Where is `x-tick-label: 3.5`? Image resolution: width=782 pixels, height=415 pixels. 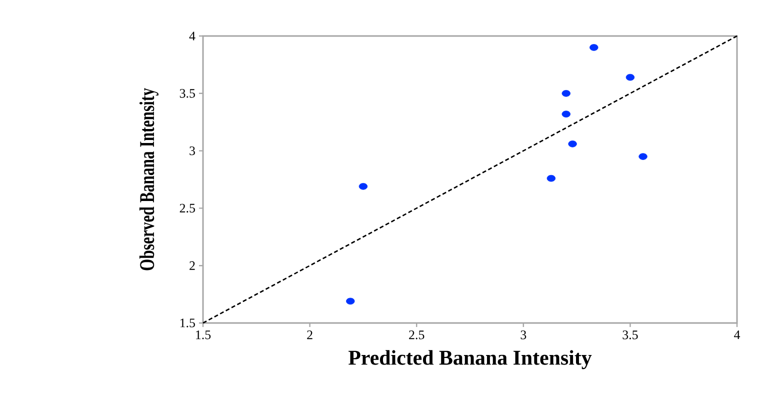
x-tick-label: 3.5 is located at coordinates (630, 335).